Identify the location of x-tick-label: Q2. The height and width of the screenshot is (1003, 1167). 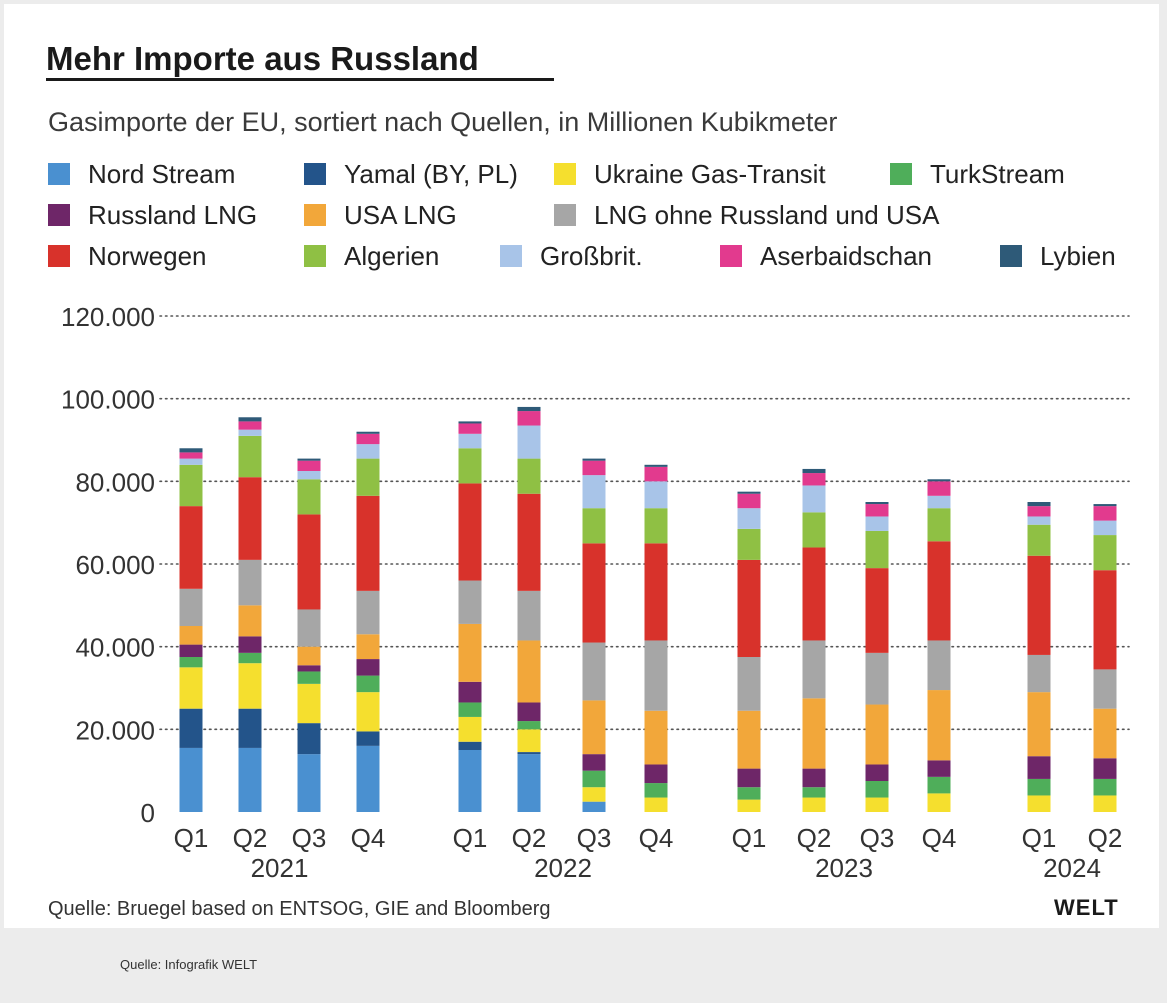
(250, 838).